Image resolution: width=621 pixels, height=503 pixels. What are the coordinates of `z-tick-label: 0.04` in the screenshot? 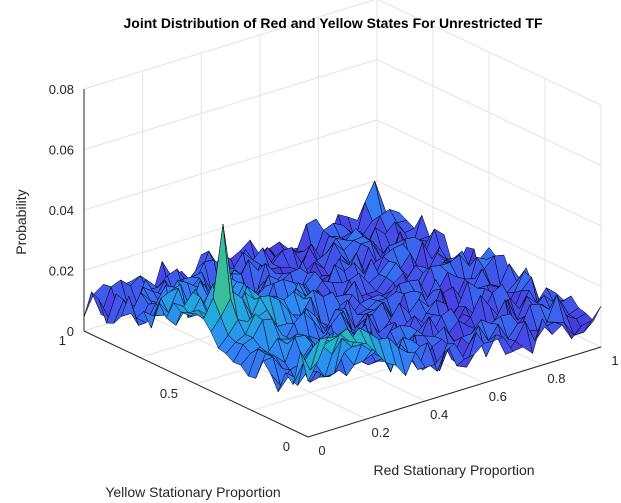 It's located at (61, 210).